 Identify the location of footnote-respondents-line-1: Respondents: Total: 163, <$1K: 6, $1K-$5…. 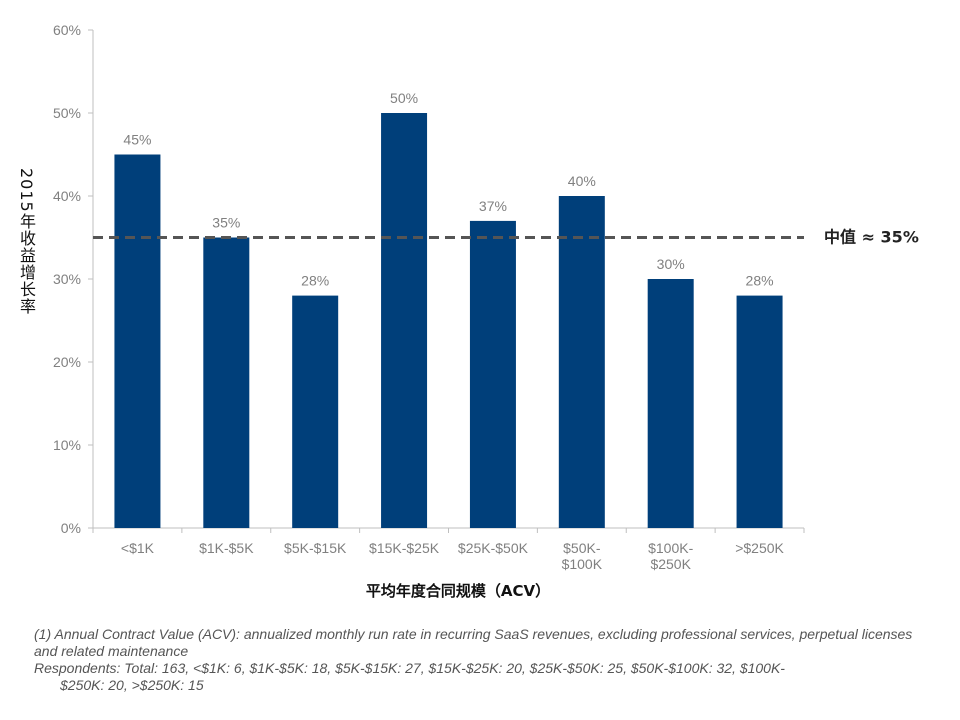
(409, 668).